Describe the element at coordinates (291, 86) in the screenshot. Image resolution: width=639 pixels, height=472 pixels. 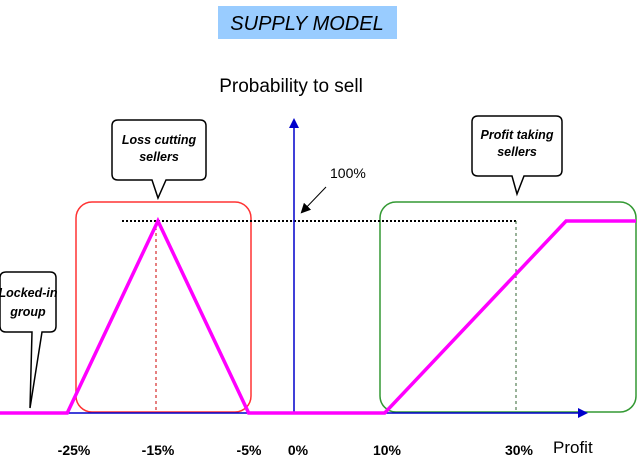
I see `y-axis-title: Probability to sell` at that location.